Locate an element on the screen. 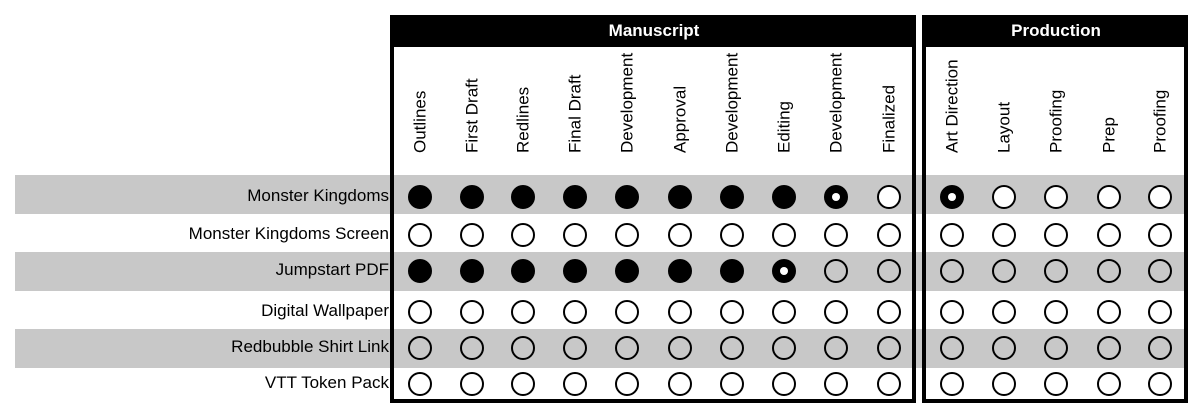 Image resolution: width=1202 pixels, height=418 pixels. column-header-label: Redlines is located at coordinates (523, 119).